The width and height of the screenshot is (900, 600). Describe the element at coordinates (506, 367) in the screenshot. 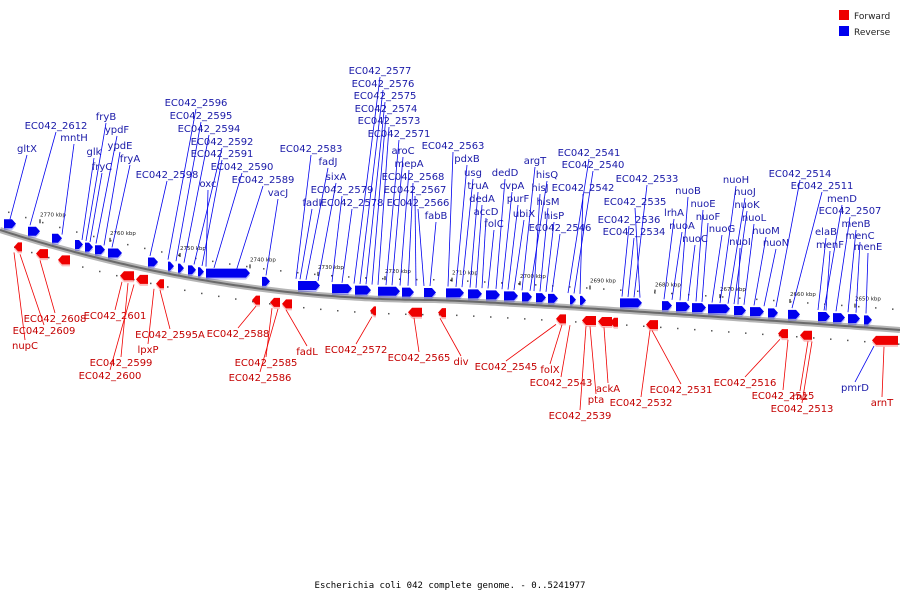

I see `forward-gene-label-ec042-2545: EC042_2545` at that location.